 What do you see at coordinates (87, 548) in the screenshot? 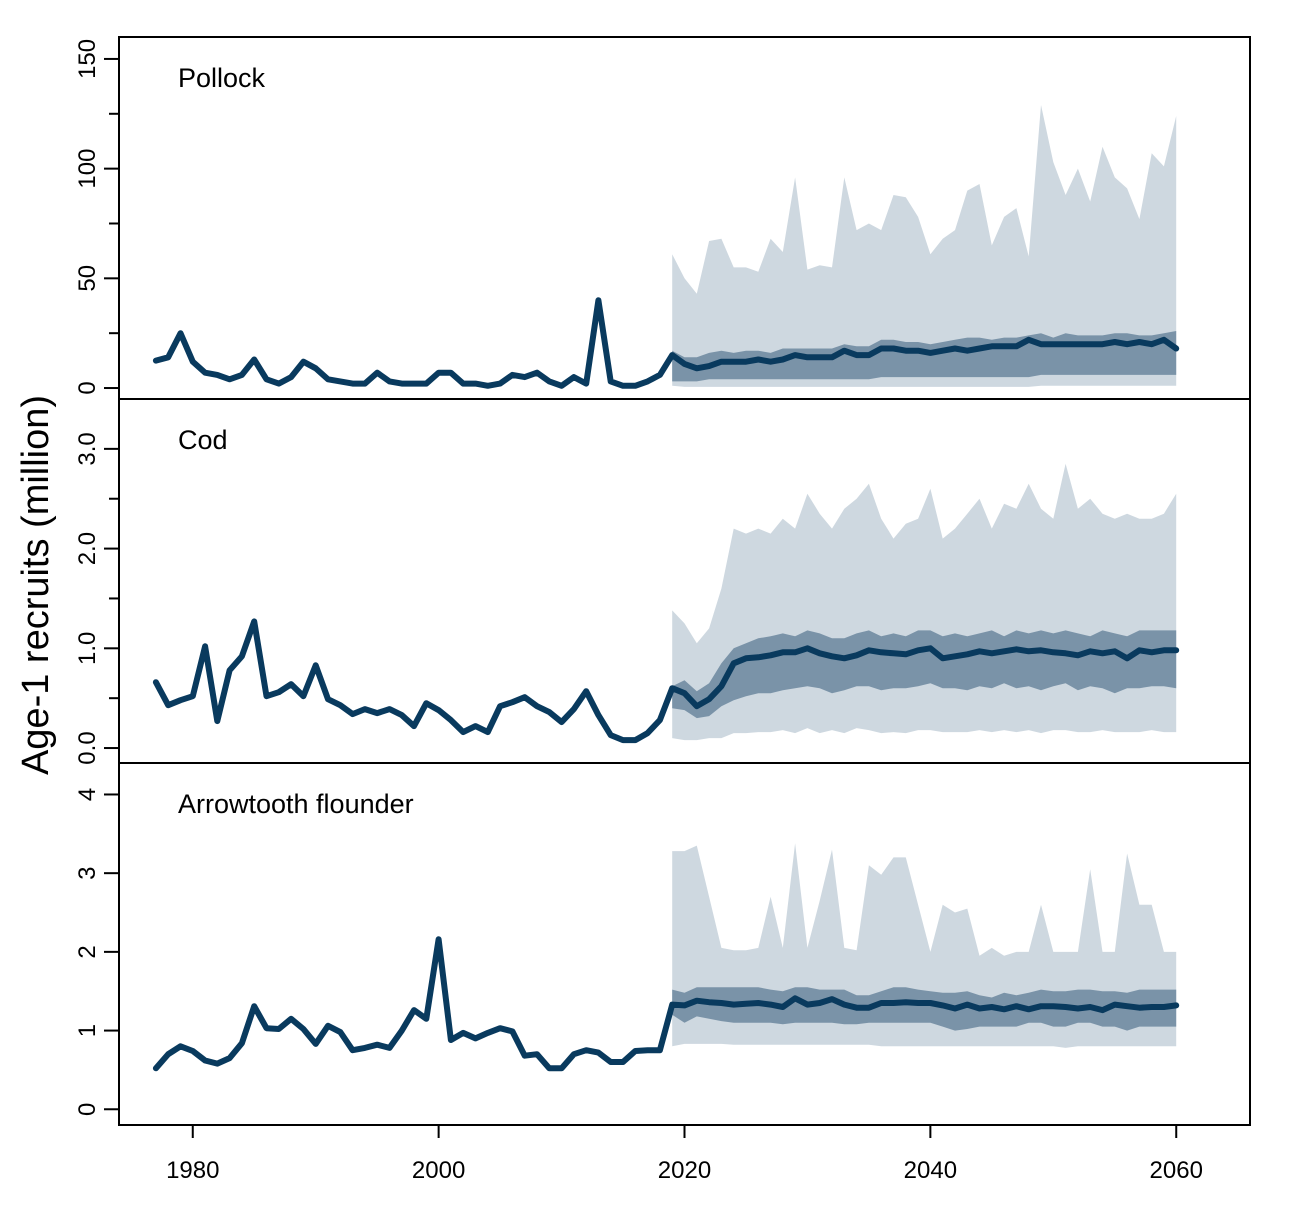
I see `cod-y-tick-label: 2.0` at bounding box center [87, 548].